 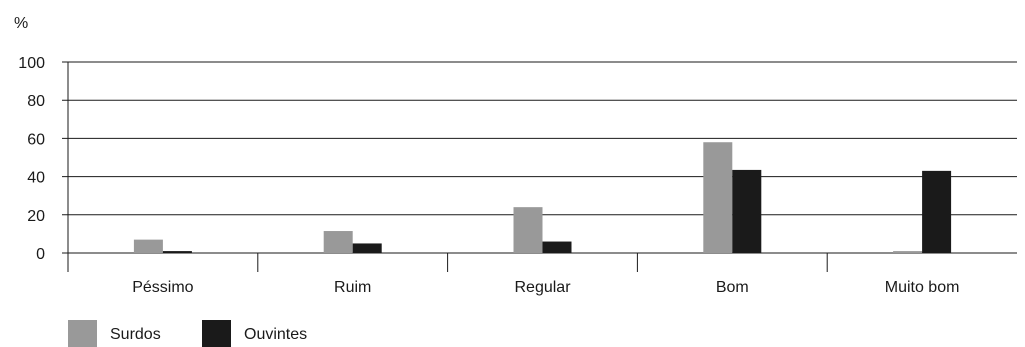 I want to click on category-label-1: Ruim, so click(x=352, y=287).